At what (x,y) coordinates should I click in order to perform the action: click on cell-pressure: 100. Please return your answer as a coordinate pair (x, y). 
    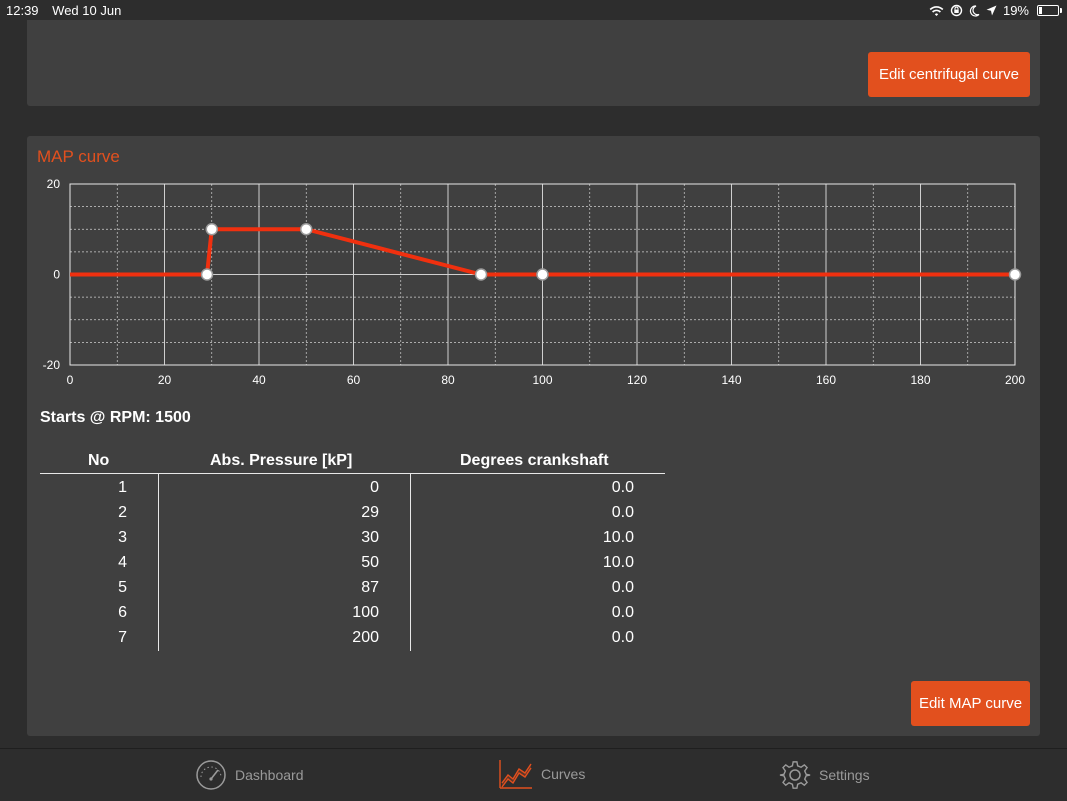
    Looking at the image, I should click on (365, 612).